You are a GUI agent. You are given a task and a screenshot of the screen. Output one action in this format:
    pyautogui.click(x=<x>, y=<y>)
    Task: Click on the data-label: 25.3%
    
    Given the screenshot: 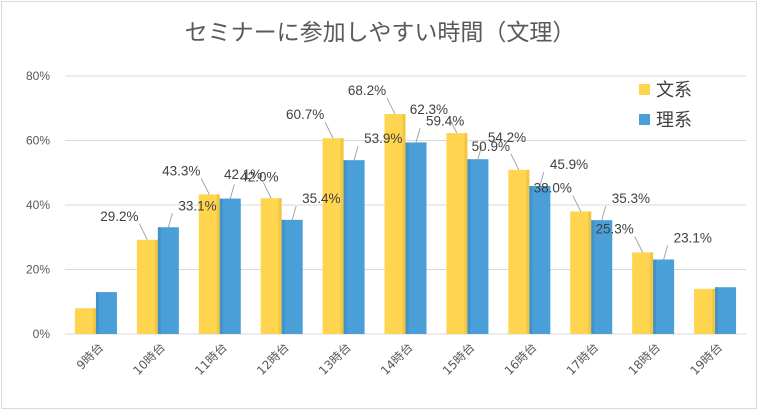 What is the action you would take?
    pyautogui.click(x=614, y=228)
    